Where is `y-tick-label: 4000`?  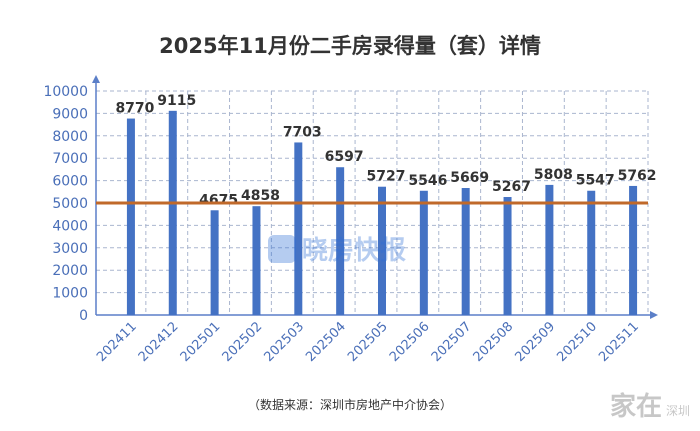 y-tick-label: 4000 is located at coordinates (70, 226).